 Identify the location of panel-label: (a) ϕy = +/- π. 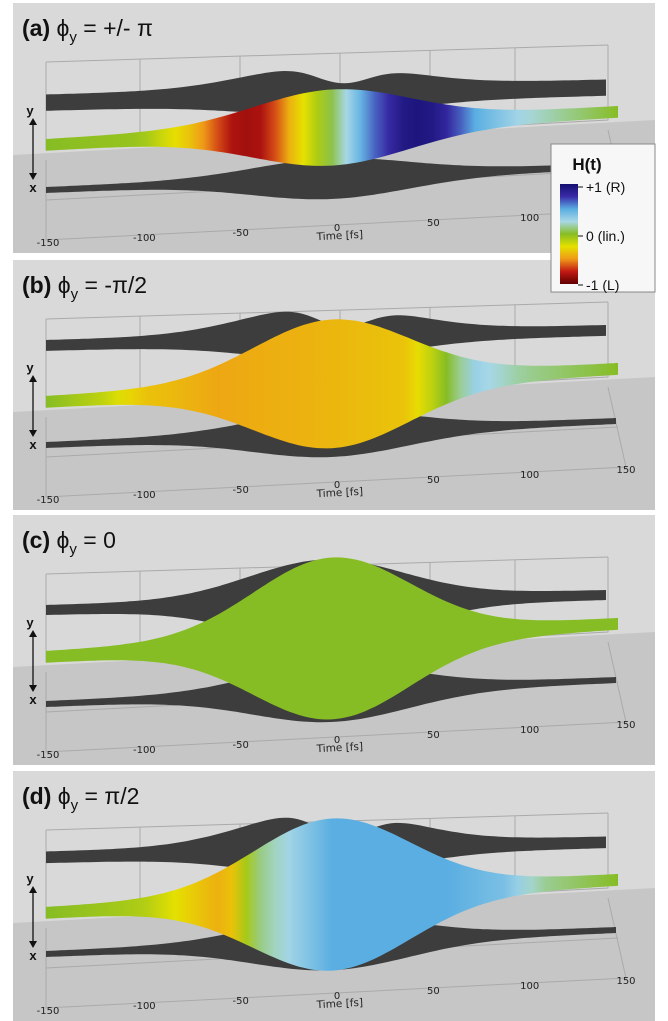
(87, 30).